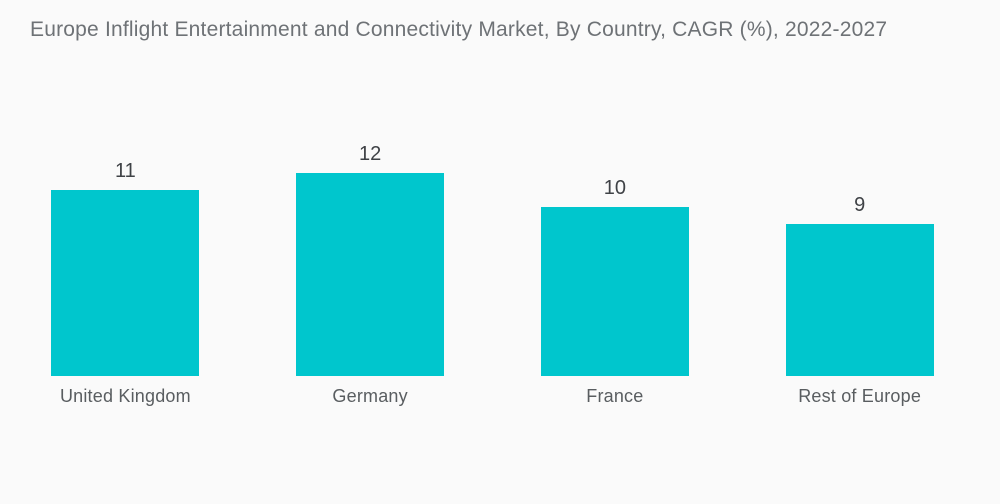 Image resolution: width=1000 pixels, height=504 pixels. What do you see at coordinates (370, 396) in the screenshot?
I see `category-label-germany: Germany` at bounding box center [370, 396].